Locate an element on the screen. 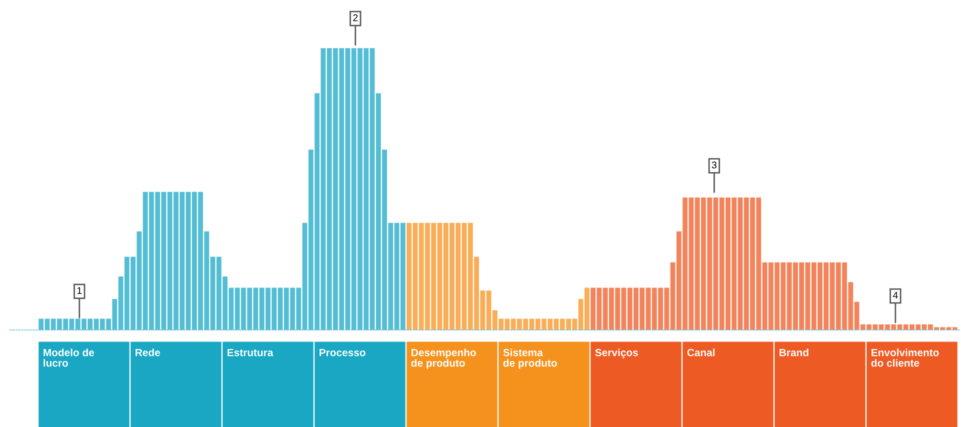 Image resolution: width=961 pixels, height=427 pixels. text: Modelo de lucro is located at coordinates (69, 357).